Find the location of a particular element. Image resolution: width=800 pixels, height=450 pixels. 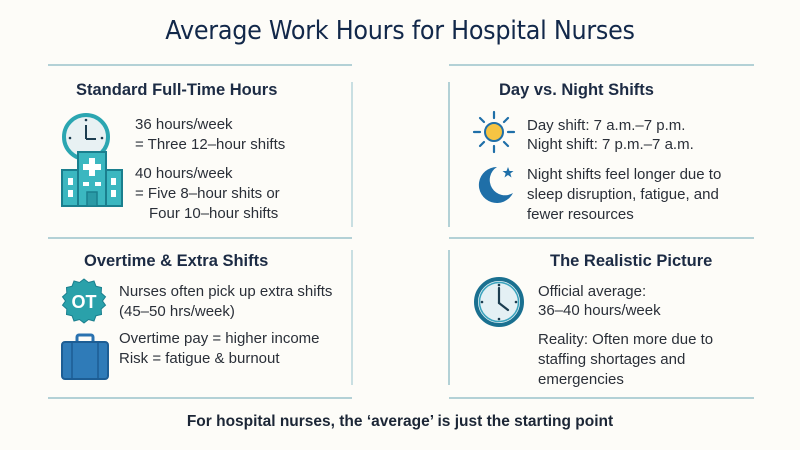

text-emergencies: emergencies is located at coordinates (581, 379).